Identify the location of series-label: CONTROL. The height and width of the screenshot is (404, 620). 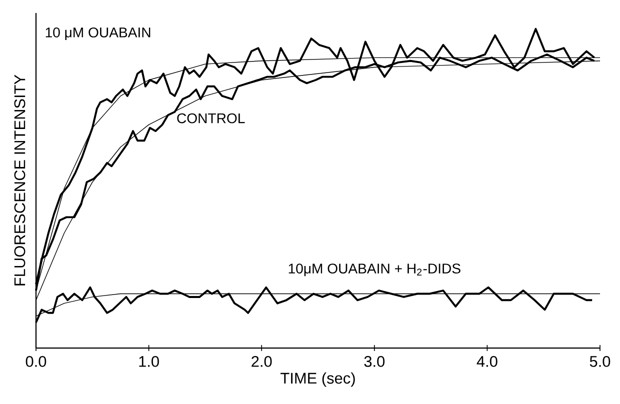
(211, 118).